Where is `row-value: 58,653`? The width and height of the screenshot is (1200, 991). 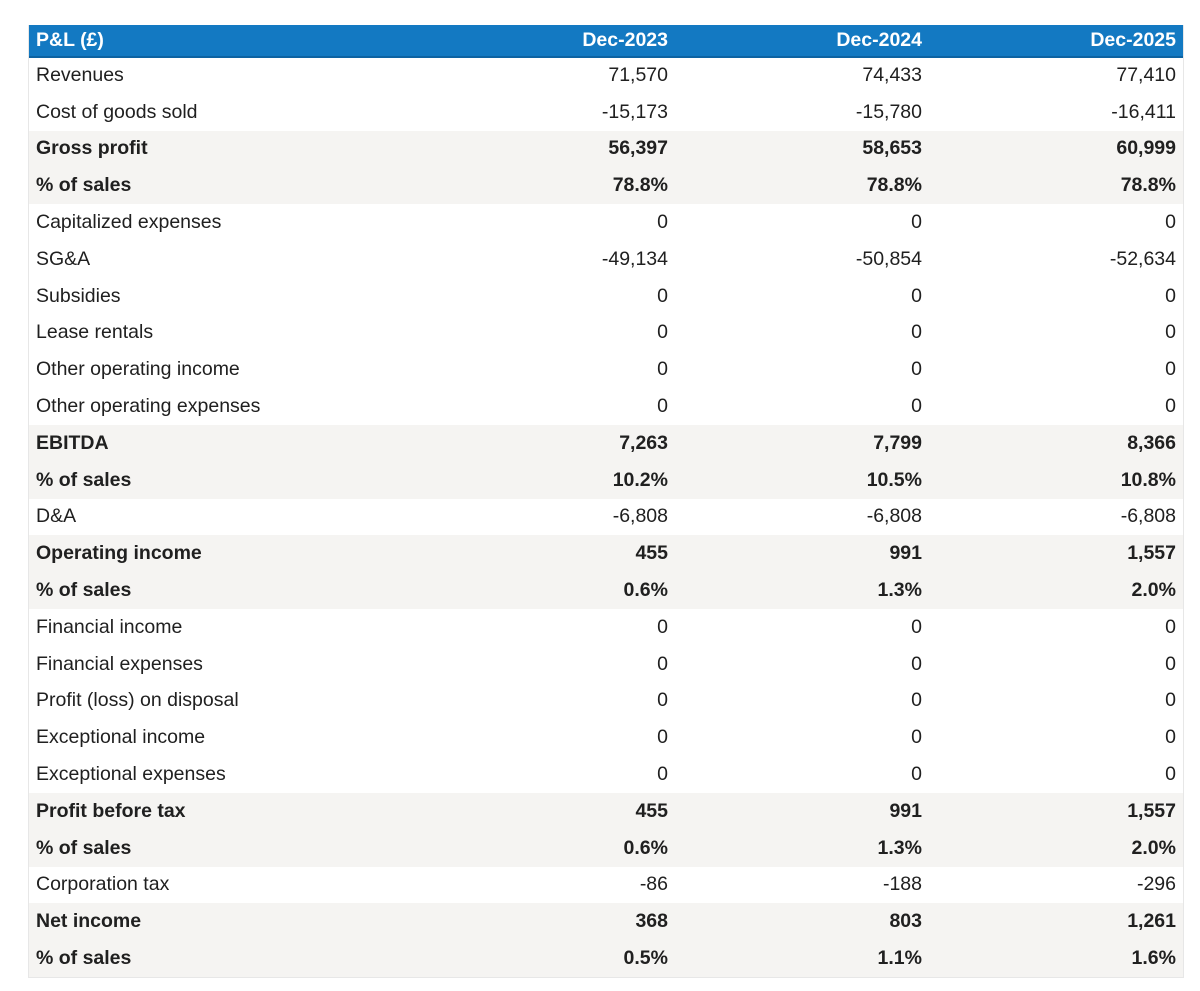
row-value: 58,653 is located at coordinates (892, 148).